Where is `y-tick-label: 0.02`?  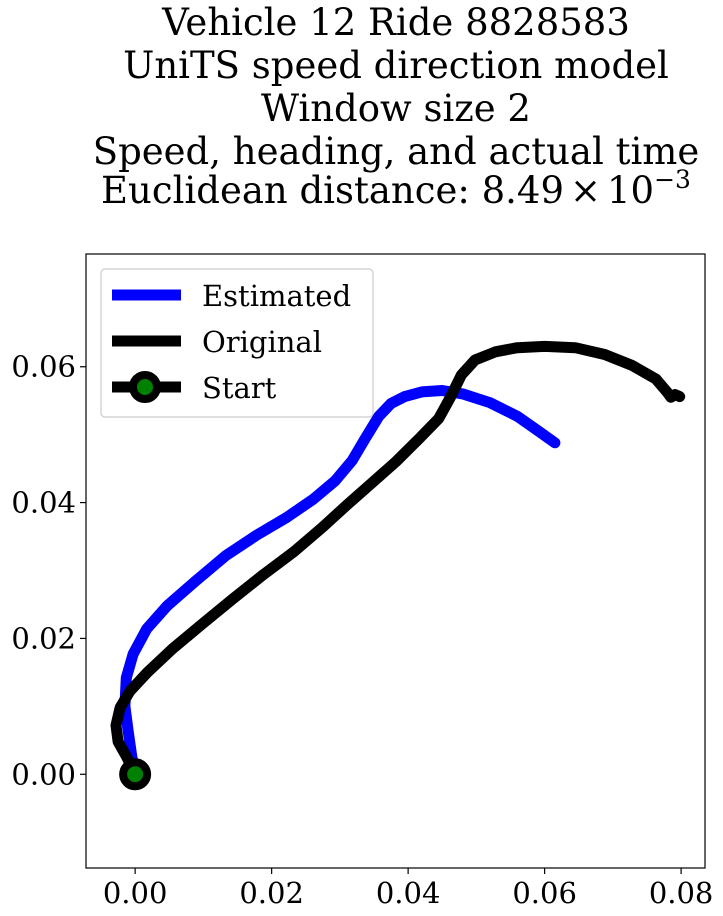 y-tick-label: 0.02 is located at coordinates (43, 638).